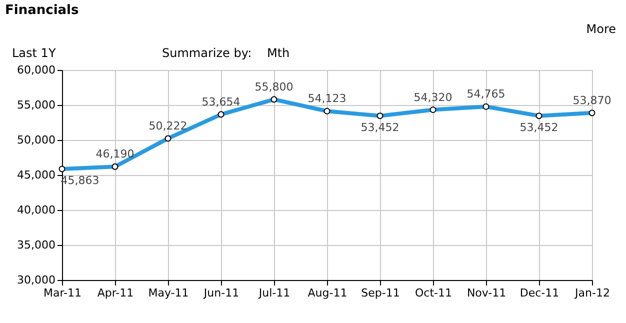 This screenshot has width=626, height=323. Describe the element at coordinates (36, 245) in the screenshot. I see `y-tick-label: 35,000` at that location.